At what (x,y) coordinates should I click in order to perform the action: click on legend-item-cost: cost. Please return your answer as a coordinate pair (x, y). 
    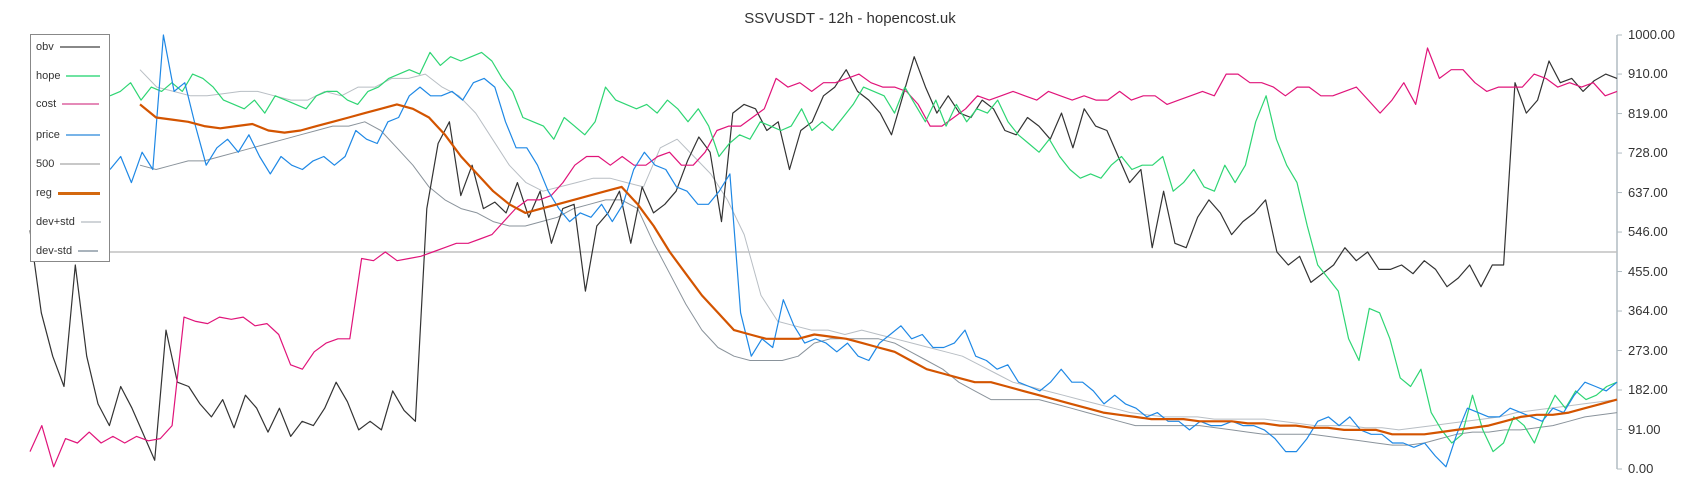
    Looking at the image, I should click on (68, 104).